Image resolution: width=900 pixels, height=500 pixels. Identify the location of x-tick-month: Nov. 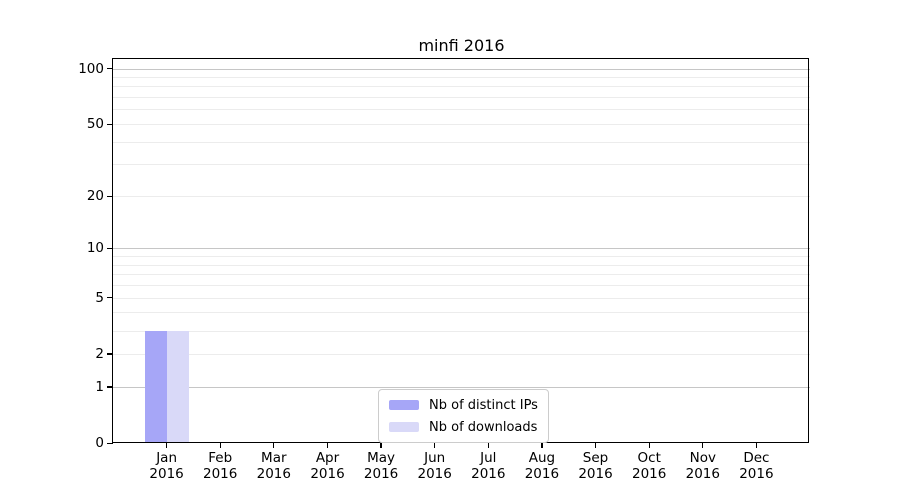
(702, 458).